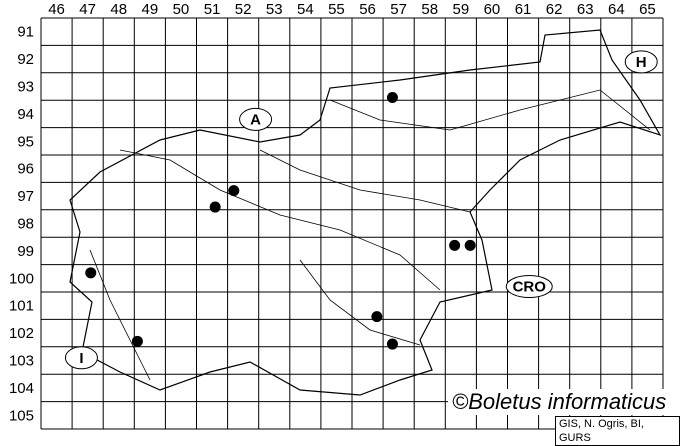 The height and width of the screenshot is (446, 680). What do you see at coordinates (21, 388) in the screenshot?
I see `row-label: 104` at bounding box center [21, 388].